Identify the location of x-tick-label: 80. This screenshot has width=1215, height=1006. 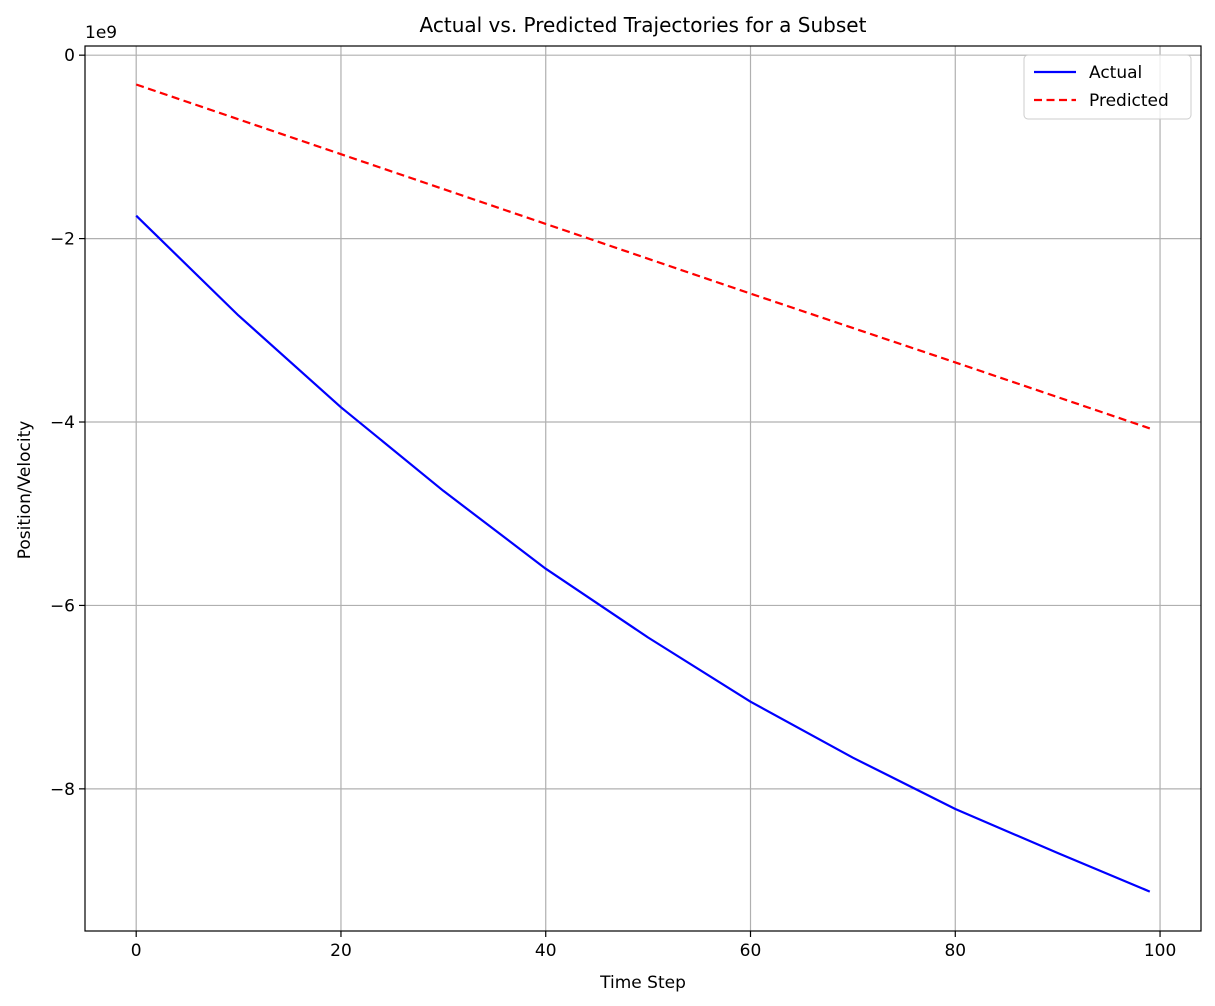
(955, 951).